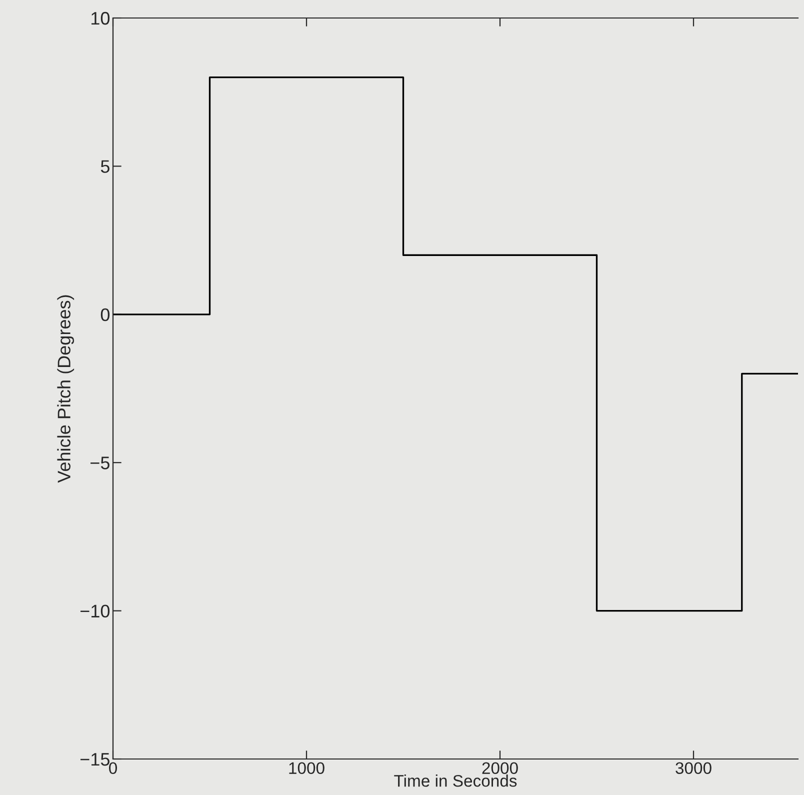 This screenshot has width=804, height=795. I want to click on x-axis-title: Time in Seconds, so click(455, 780).